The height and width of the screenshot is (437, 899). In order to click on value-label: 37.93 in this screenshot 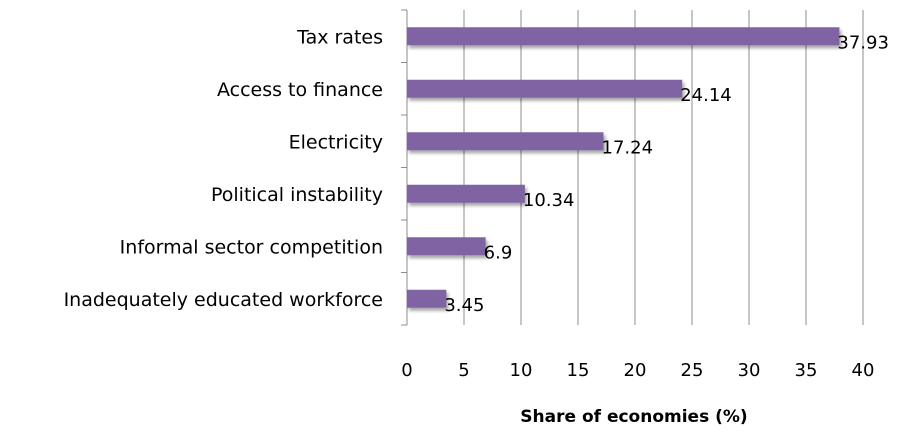, I will do `click(863, 42)`.